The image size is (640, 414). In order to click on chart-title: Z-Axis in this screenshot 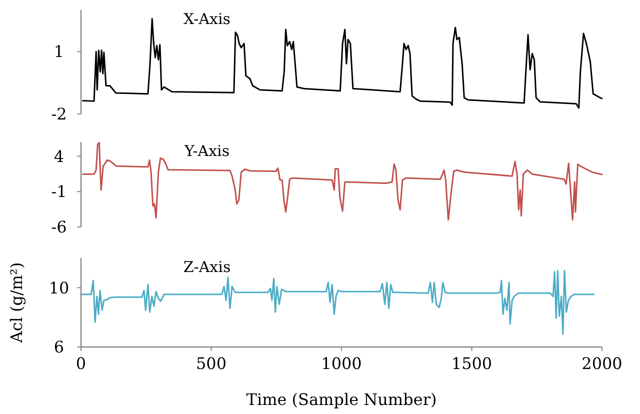, I will do `click(207, 267)`.